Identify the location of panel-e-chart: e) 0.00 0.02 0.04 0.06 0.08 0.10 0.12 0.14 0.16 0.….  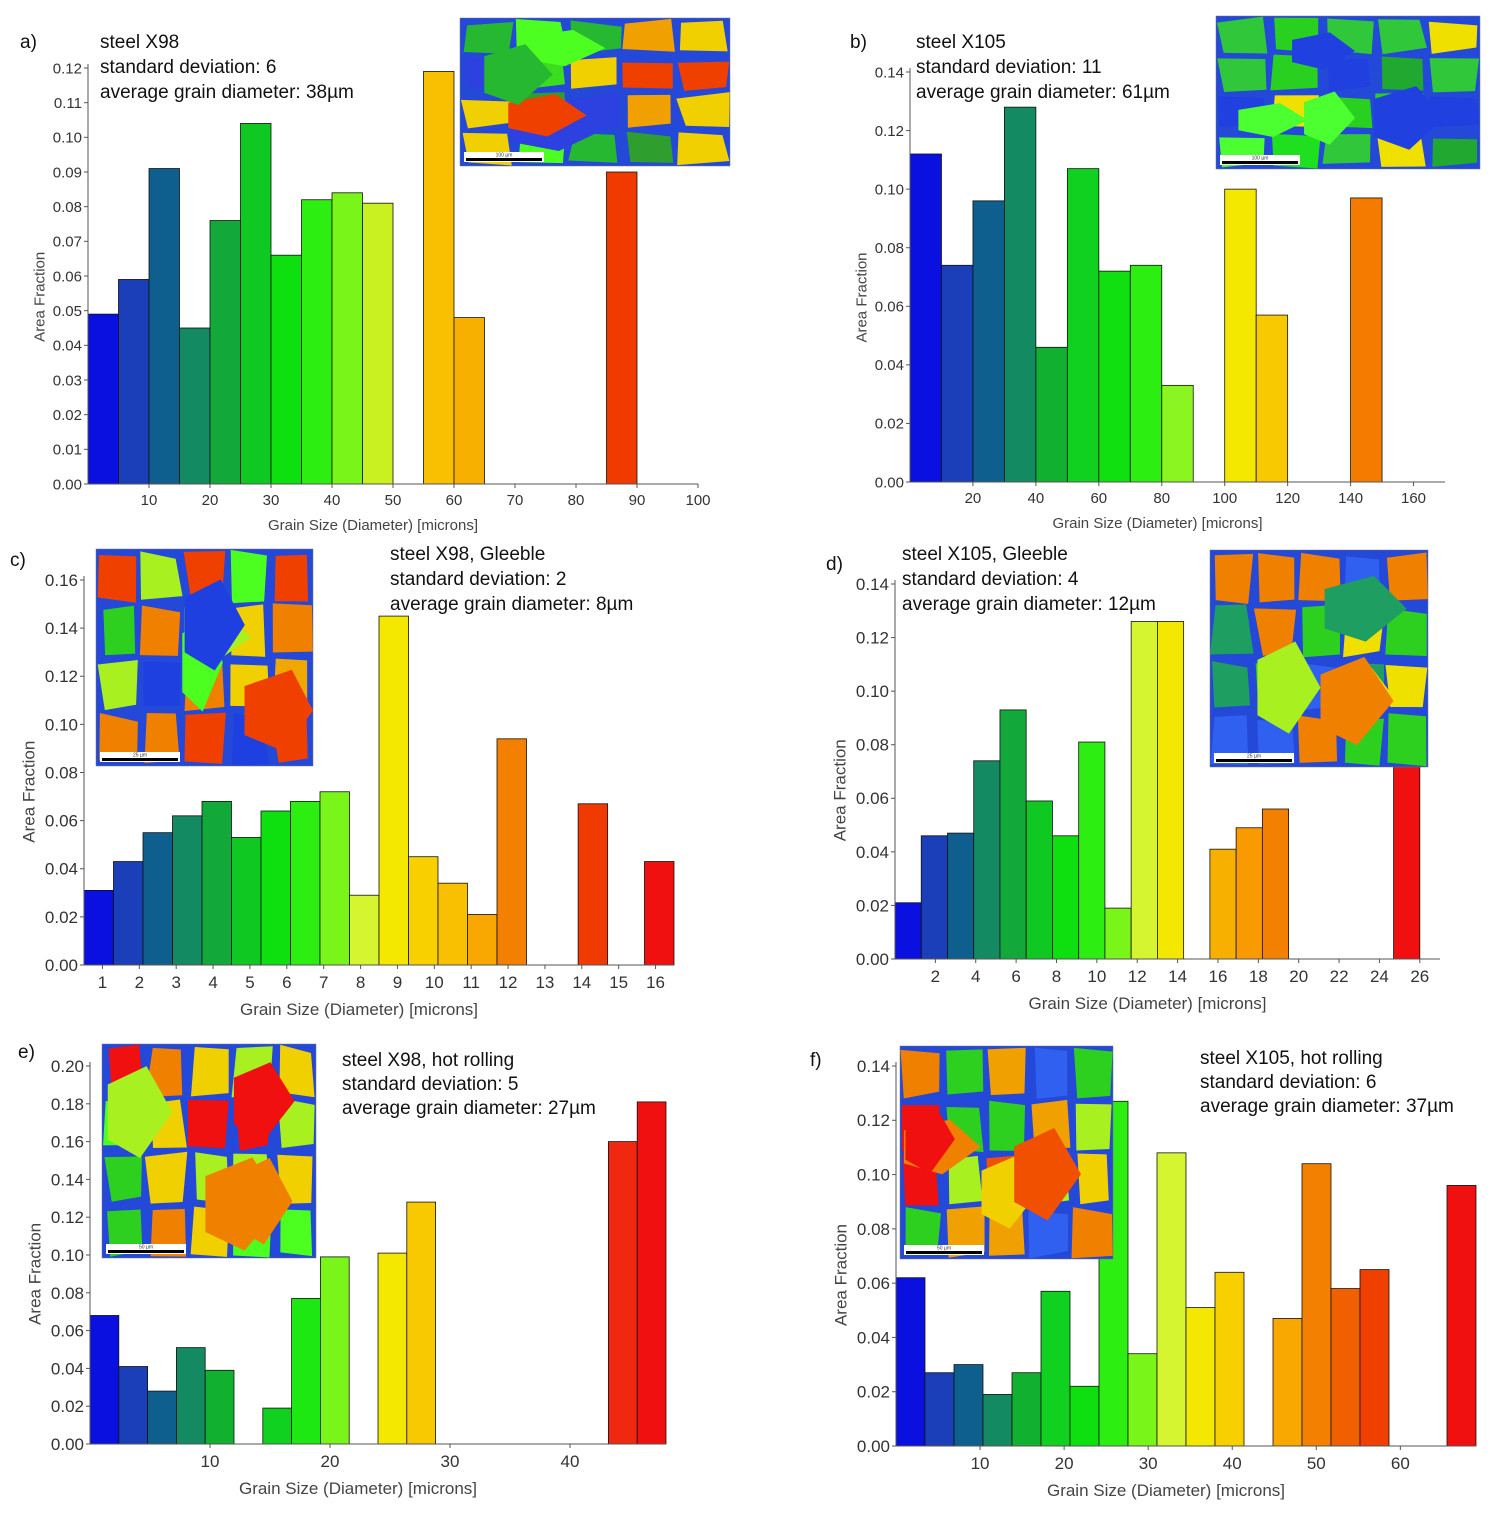
(342, 1270).